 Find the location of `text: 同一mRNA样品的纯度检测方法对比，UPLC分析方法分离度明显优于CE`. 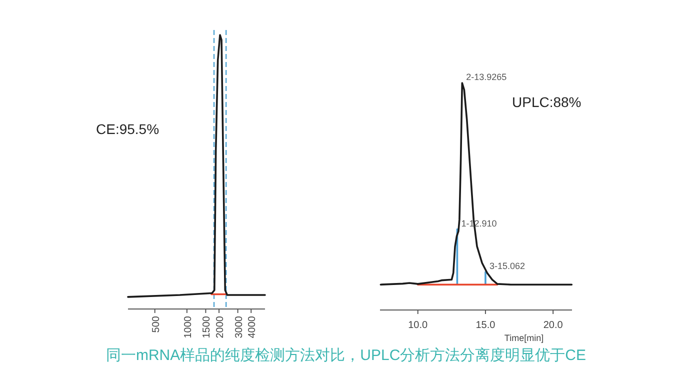

text: 同一mRNA样品的纯度检测方法对比，UPLC分析方法分离度明显优于CE is located at coordinates (346, 355).